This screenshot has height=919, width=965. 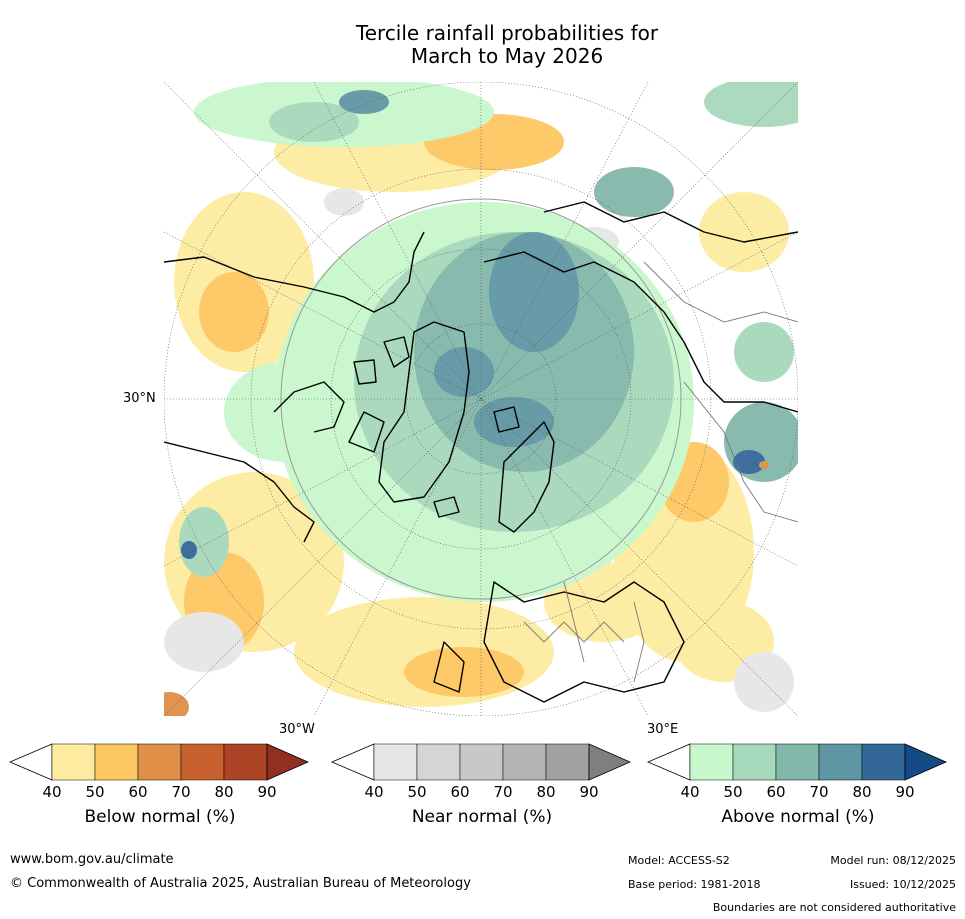 What do you see at coordinates (92, 859) in the screenshot?
I see `website-link: www.bom.gov.au/climate` at bounding box center [92, 859].